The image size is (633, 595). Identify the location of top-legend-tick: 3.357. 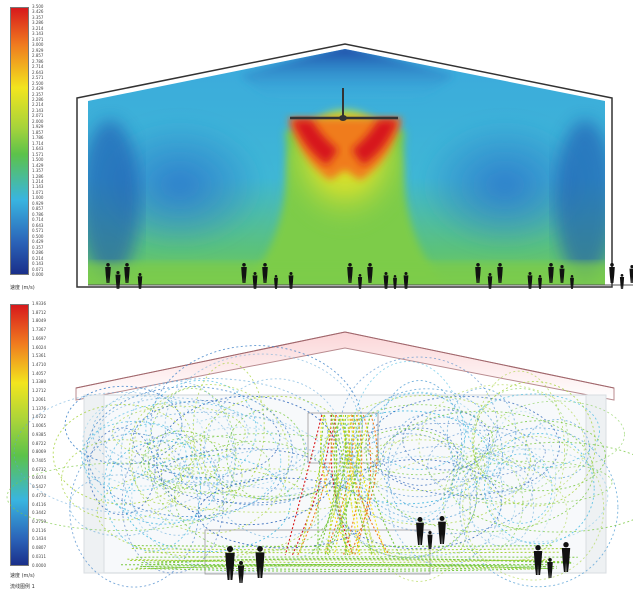
(38, 17).